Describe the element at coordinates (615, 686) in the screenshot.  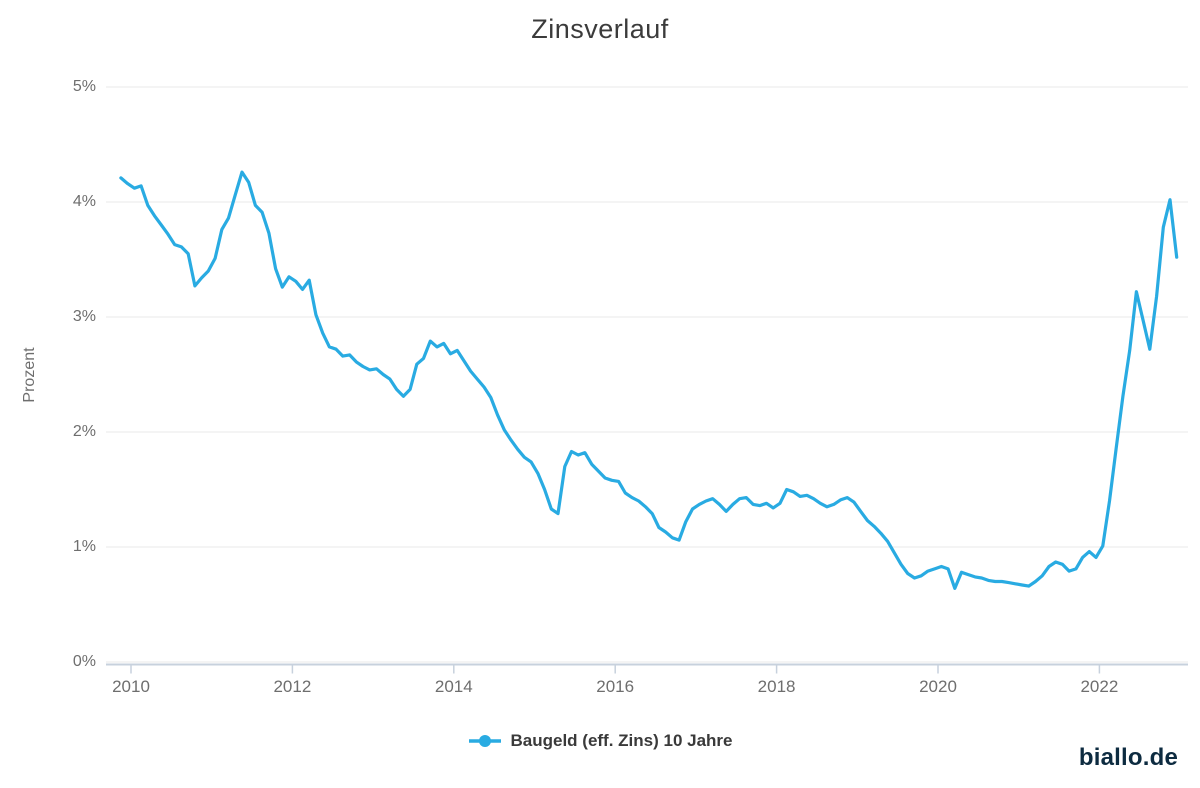
I see `x-axis-tick-label: 2016` at that location.